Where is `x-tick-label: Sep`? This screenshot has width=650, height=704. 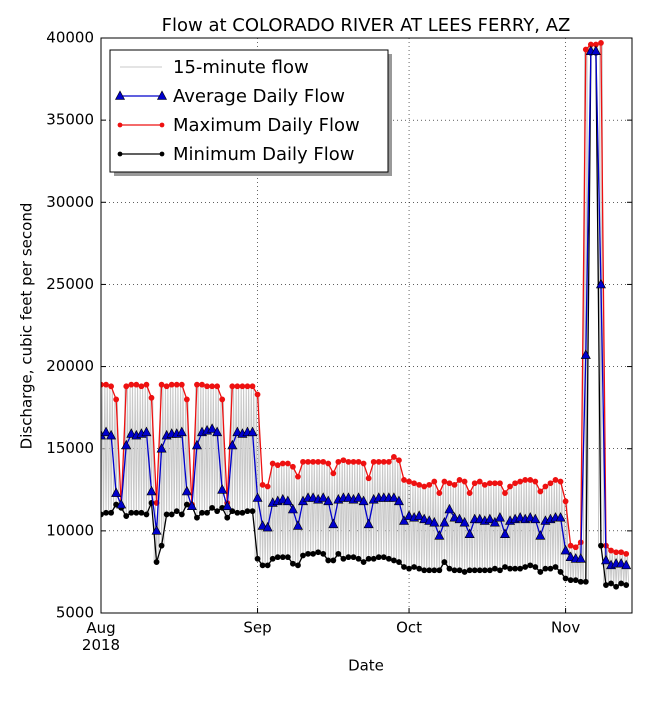
x-tick-label: Sep is located at coordinates (257, 628).